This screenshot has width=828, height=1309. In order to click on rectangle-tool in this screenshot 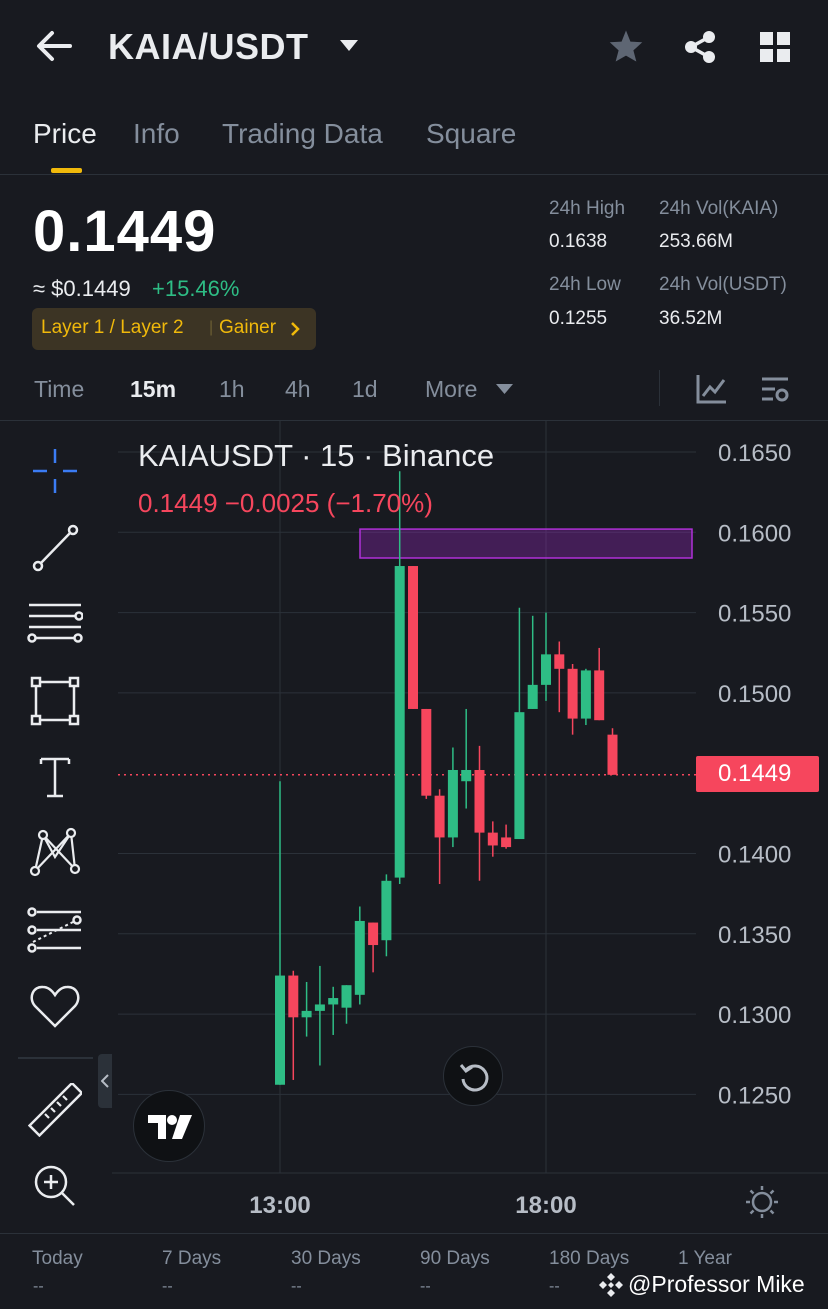, I will do `click(55, 701)`.